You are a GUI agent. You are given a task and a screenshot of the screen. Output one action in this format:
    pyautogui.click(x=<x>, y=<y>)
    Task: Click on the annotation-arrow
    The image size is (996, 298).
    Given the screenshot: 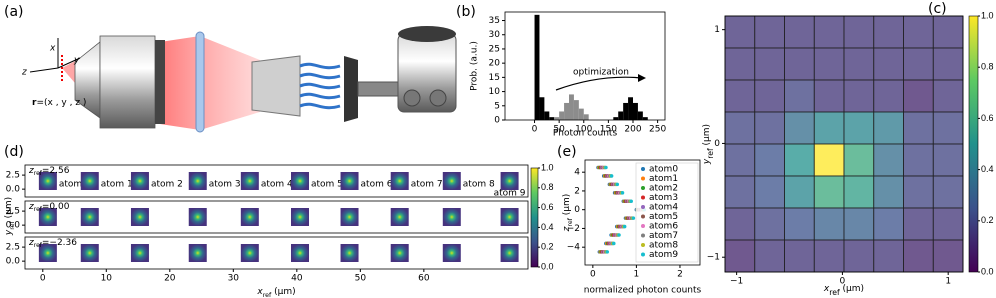 What is the action you would take?
    pyautogui.click(x=599, y=83)
    